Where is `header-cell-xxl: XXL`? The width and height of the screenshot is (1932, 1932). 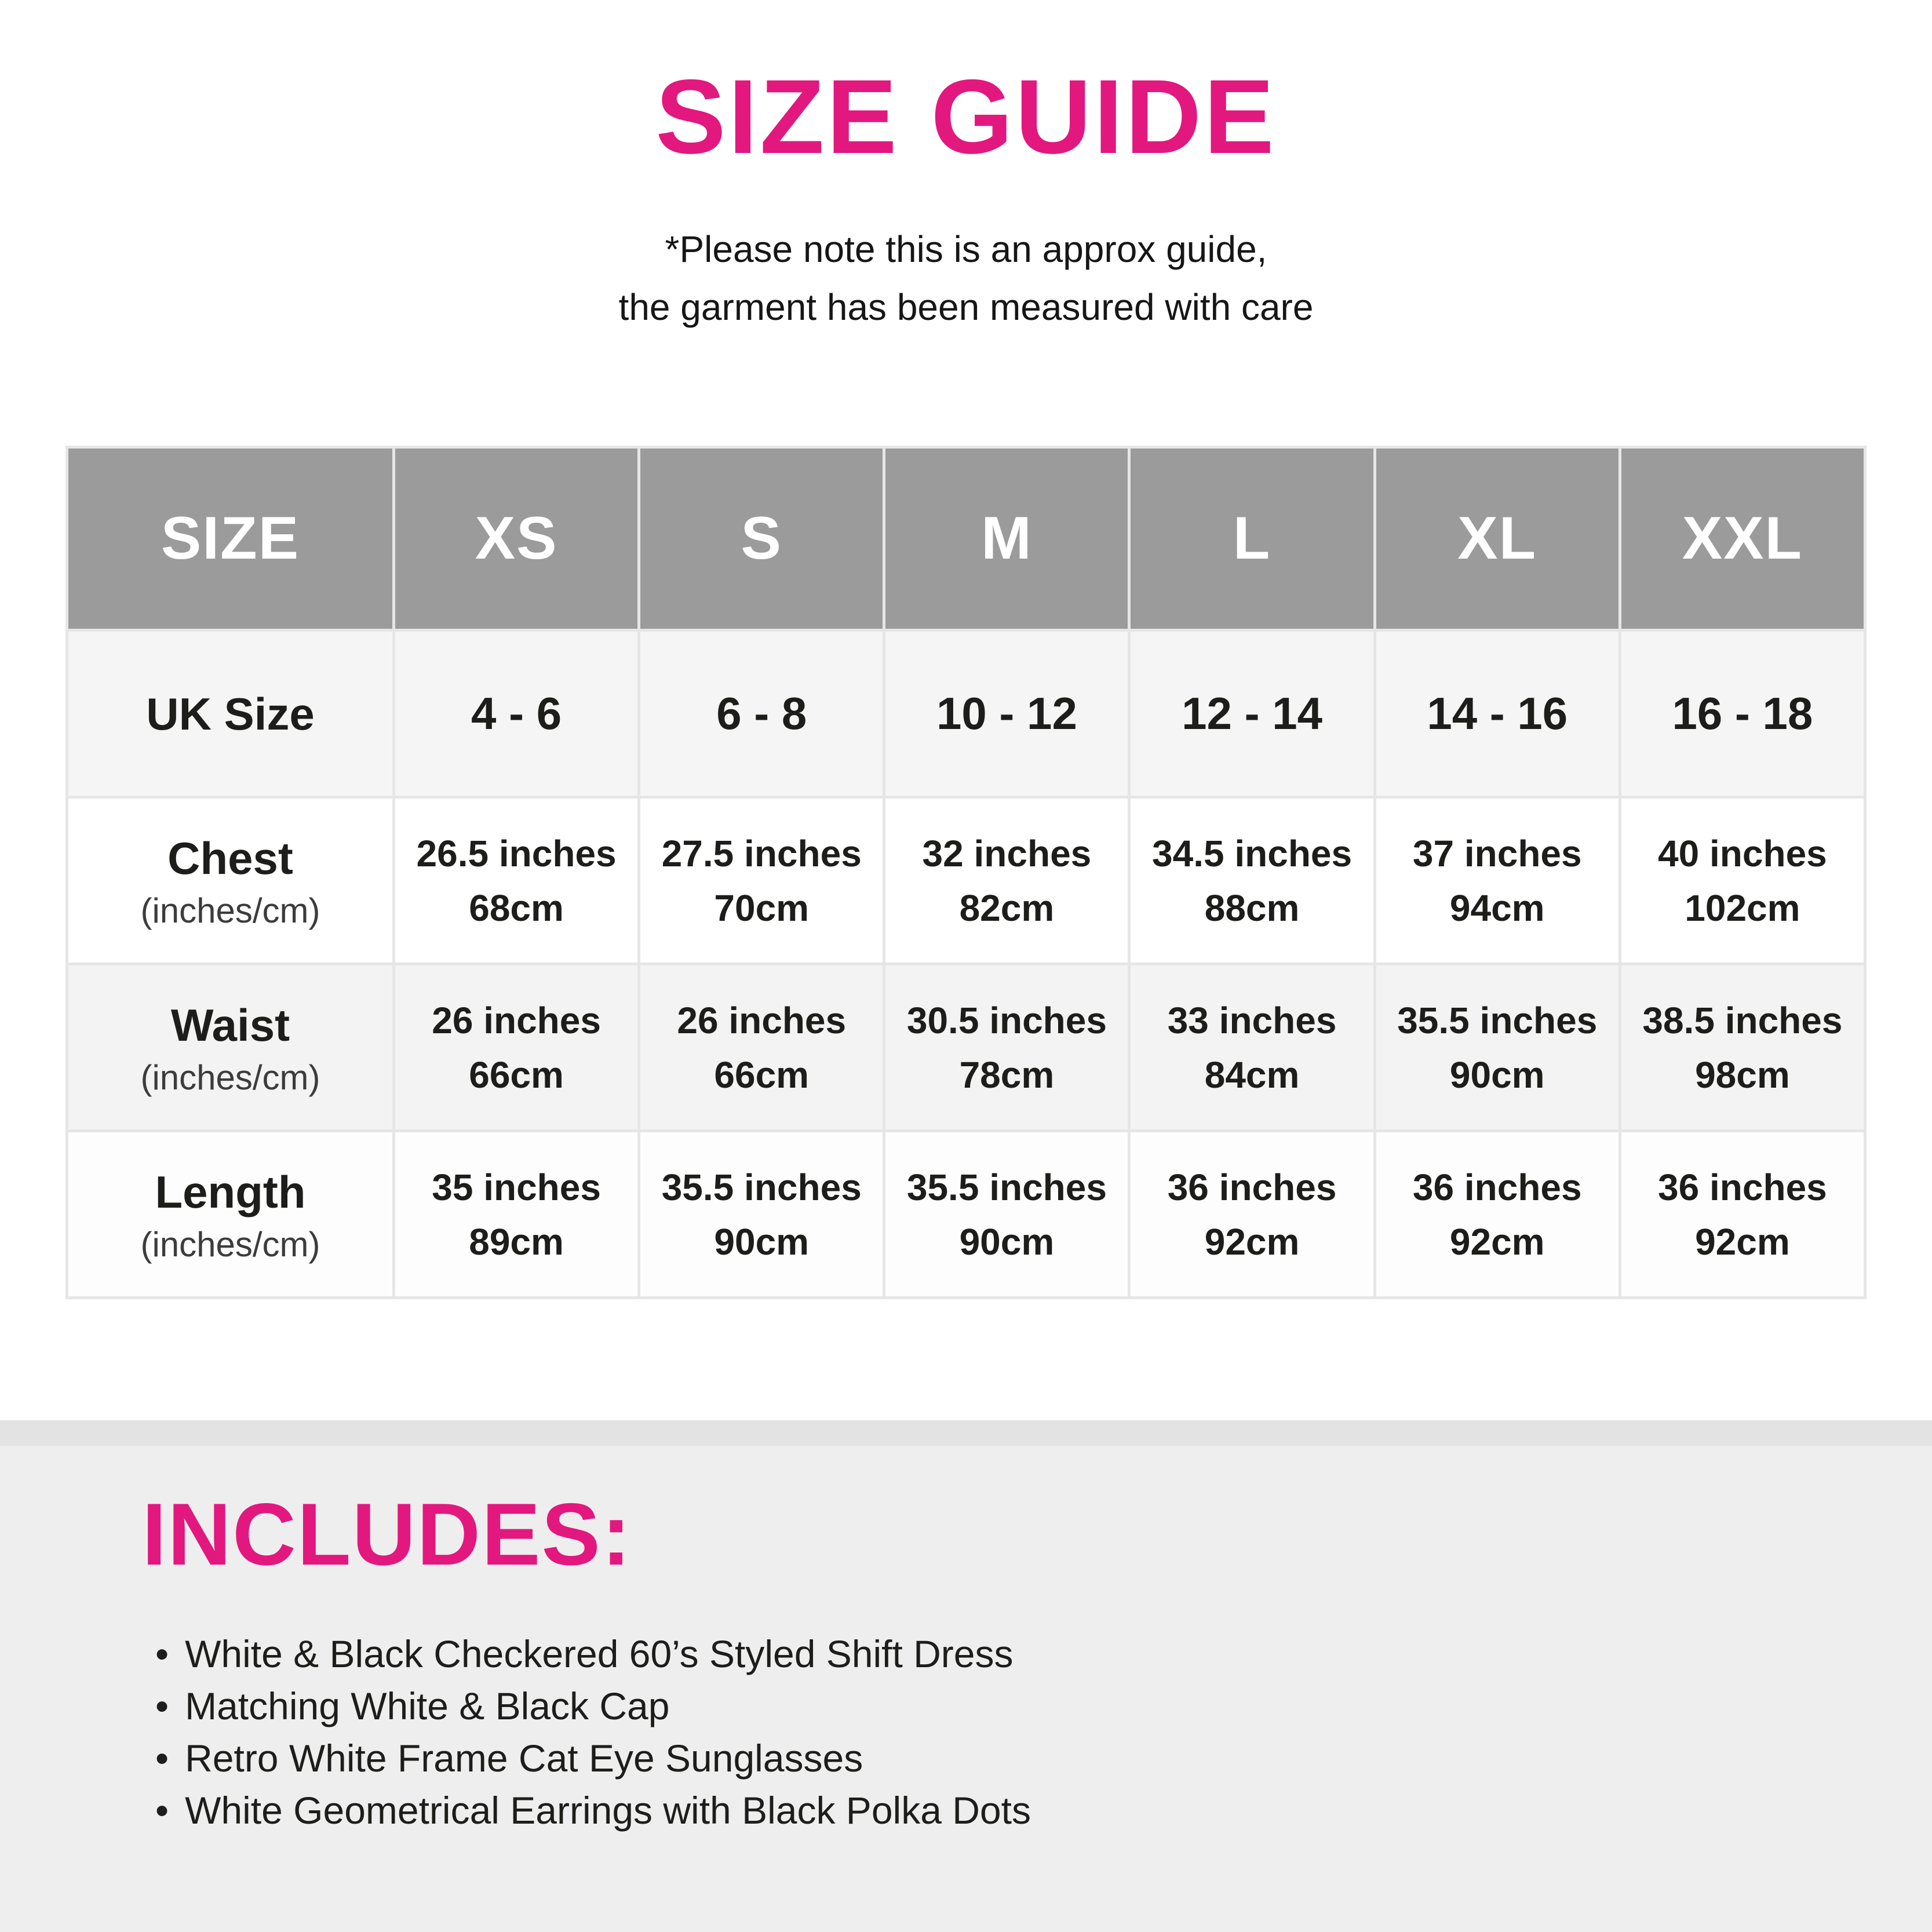 header-cell-xxl: XXL is located at coordinates (1743, 539).